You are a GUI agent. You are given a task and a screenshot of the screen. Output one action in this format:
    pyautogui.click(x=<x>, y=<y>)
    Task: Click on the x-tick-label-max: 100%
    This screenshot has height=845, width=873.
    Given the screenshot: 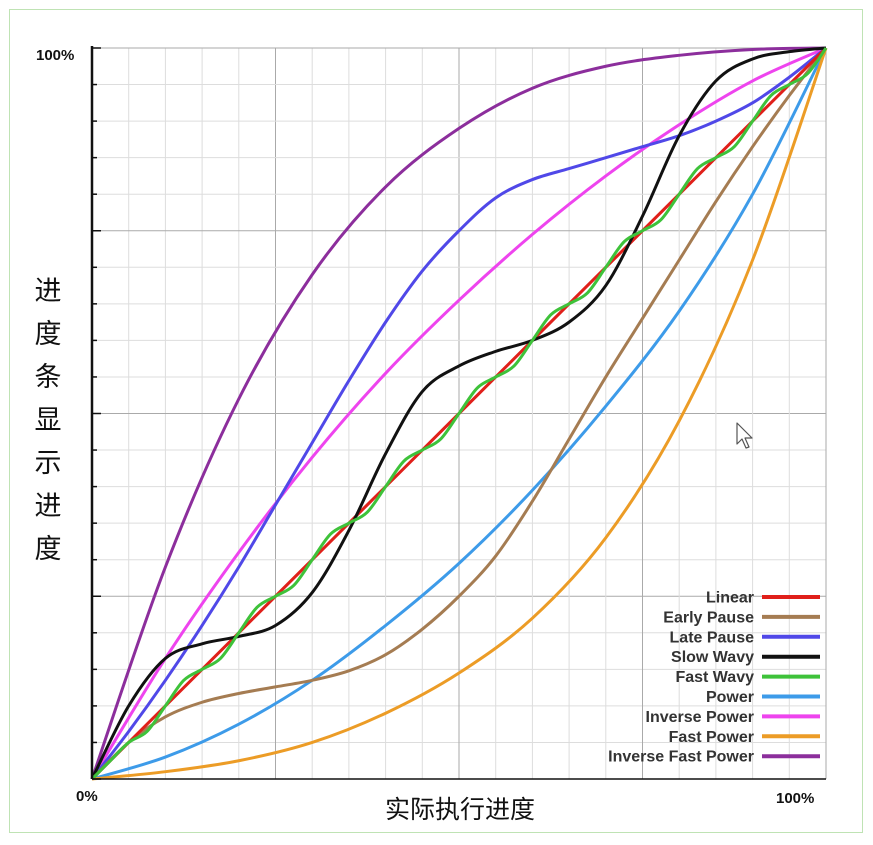 What is the action you would take?
    pyautogui.click(x=795, y=798)
    